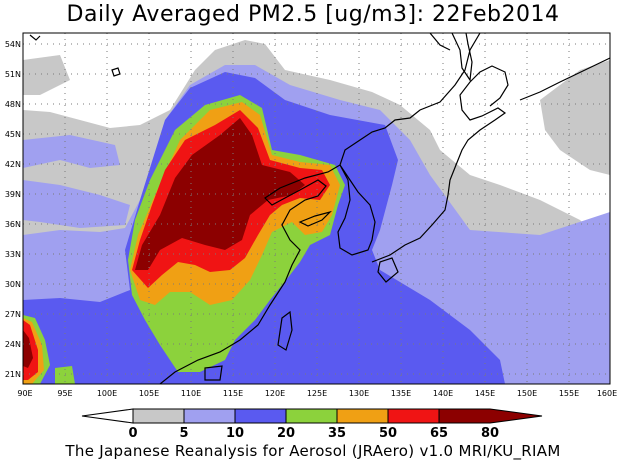 The height and width of the screenshot is (466, 626). Describe the element at coordinates (490, 416) in the screenshot. I see `legend-swatch-darkred` at that location.